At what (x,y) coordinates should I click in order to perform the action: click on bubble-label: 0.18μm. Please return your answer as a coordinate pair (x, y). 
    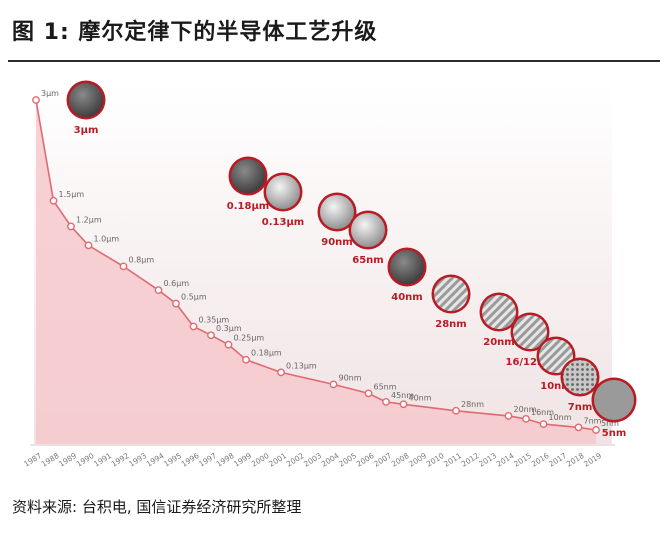
    Looking at the image, I should click on (248, 206).